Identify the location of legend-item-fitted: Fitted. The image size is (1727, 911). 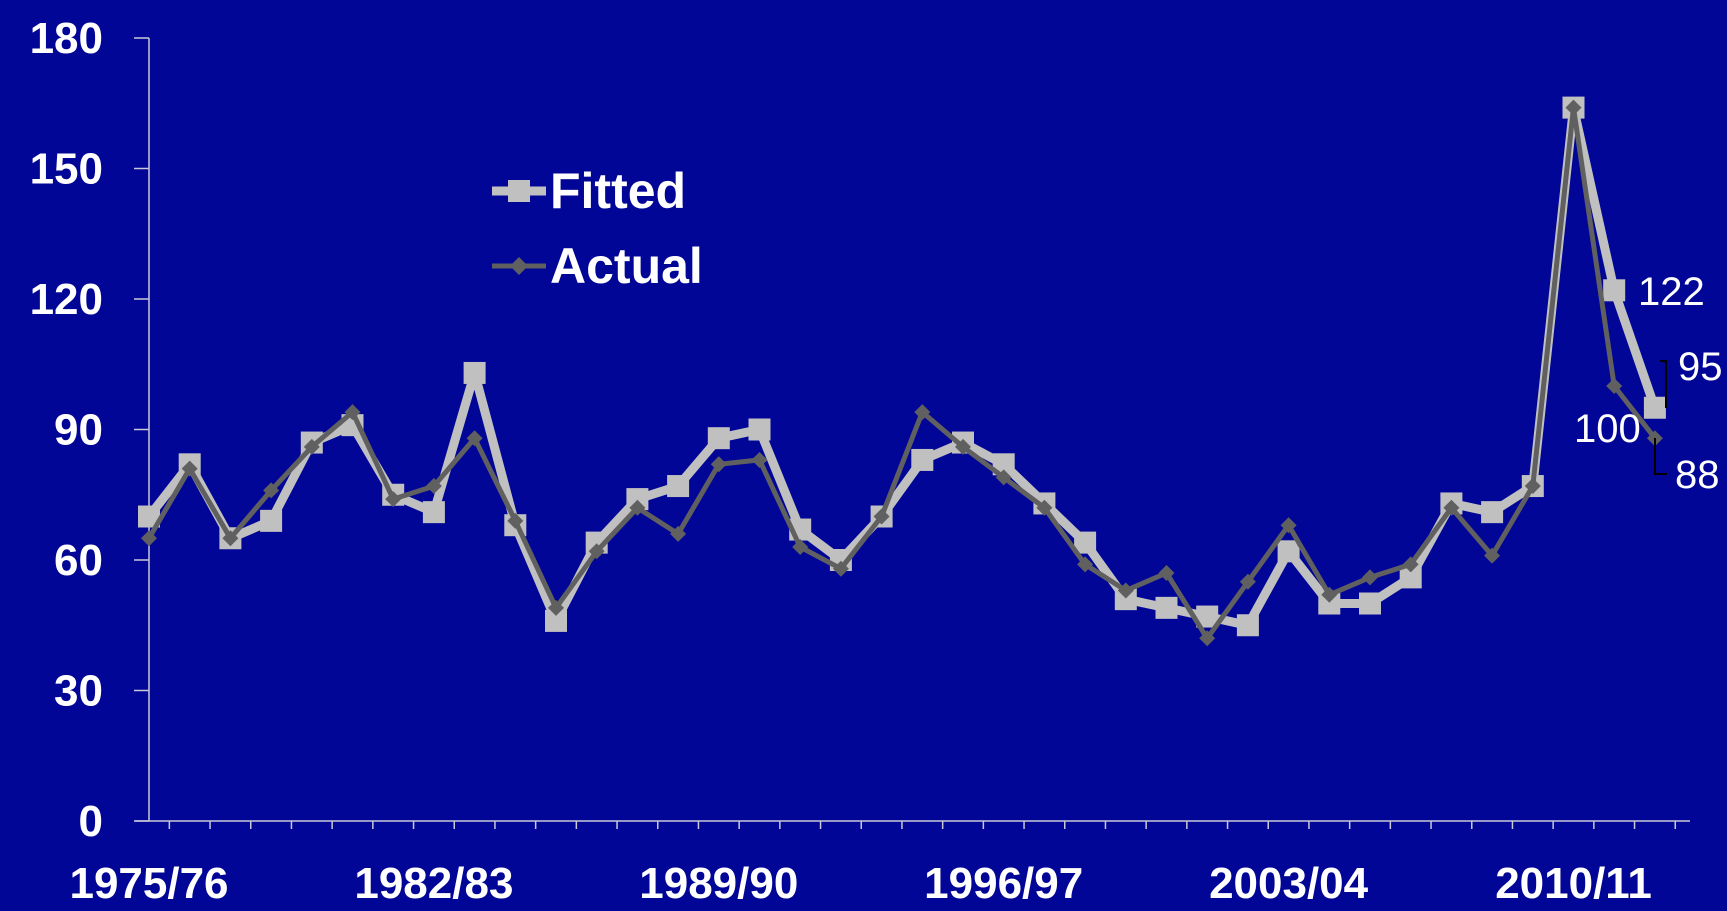
(589, 191).